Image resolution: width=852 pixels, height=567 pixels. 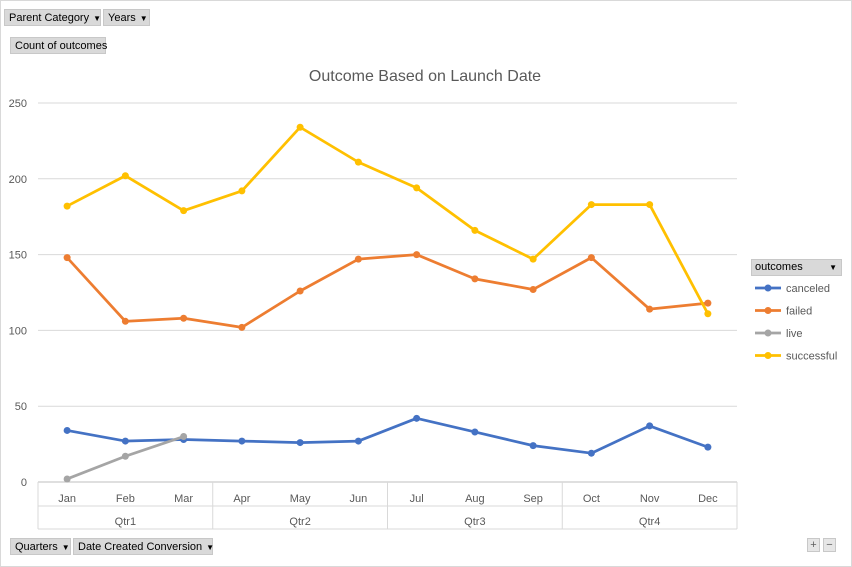 What do you see at coordinates (359, 499) in the screenshot?
I see `x-tick-label: Jun` at bounding box center [359, 499].